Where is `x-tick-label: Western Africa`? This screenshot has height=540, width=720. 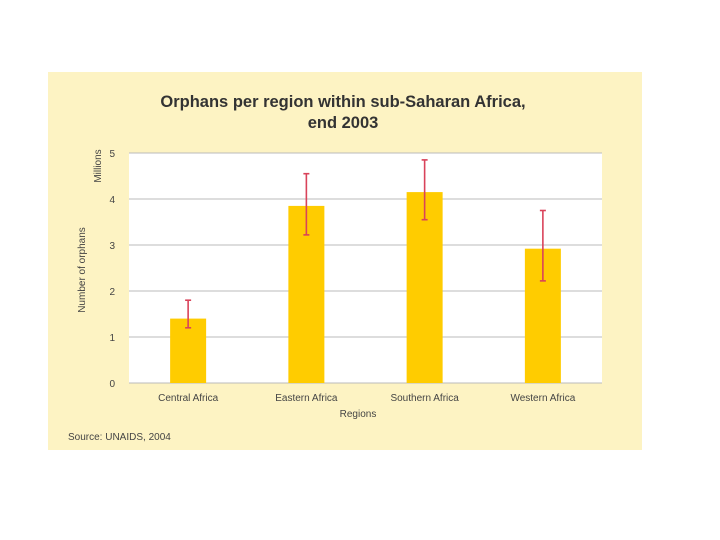
x-tick-label: Western Africa is located at coordinates (542, 398).